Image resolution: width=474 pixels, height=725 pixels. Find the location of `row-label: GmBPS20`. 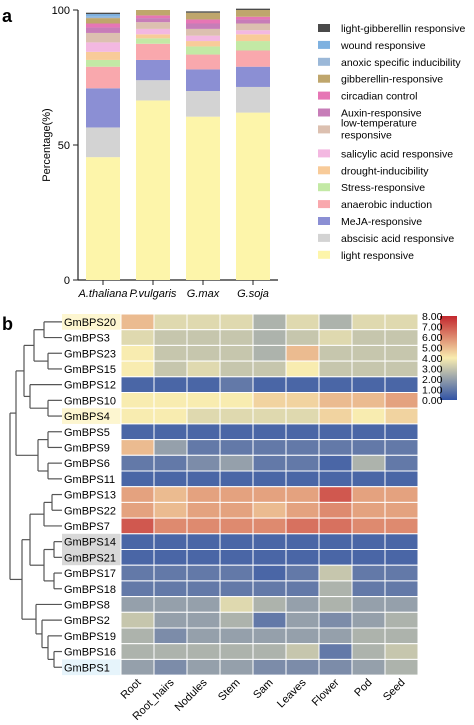

row-label: GmBPS20 is located at coordinates (90, 323).